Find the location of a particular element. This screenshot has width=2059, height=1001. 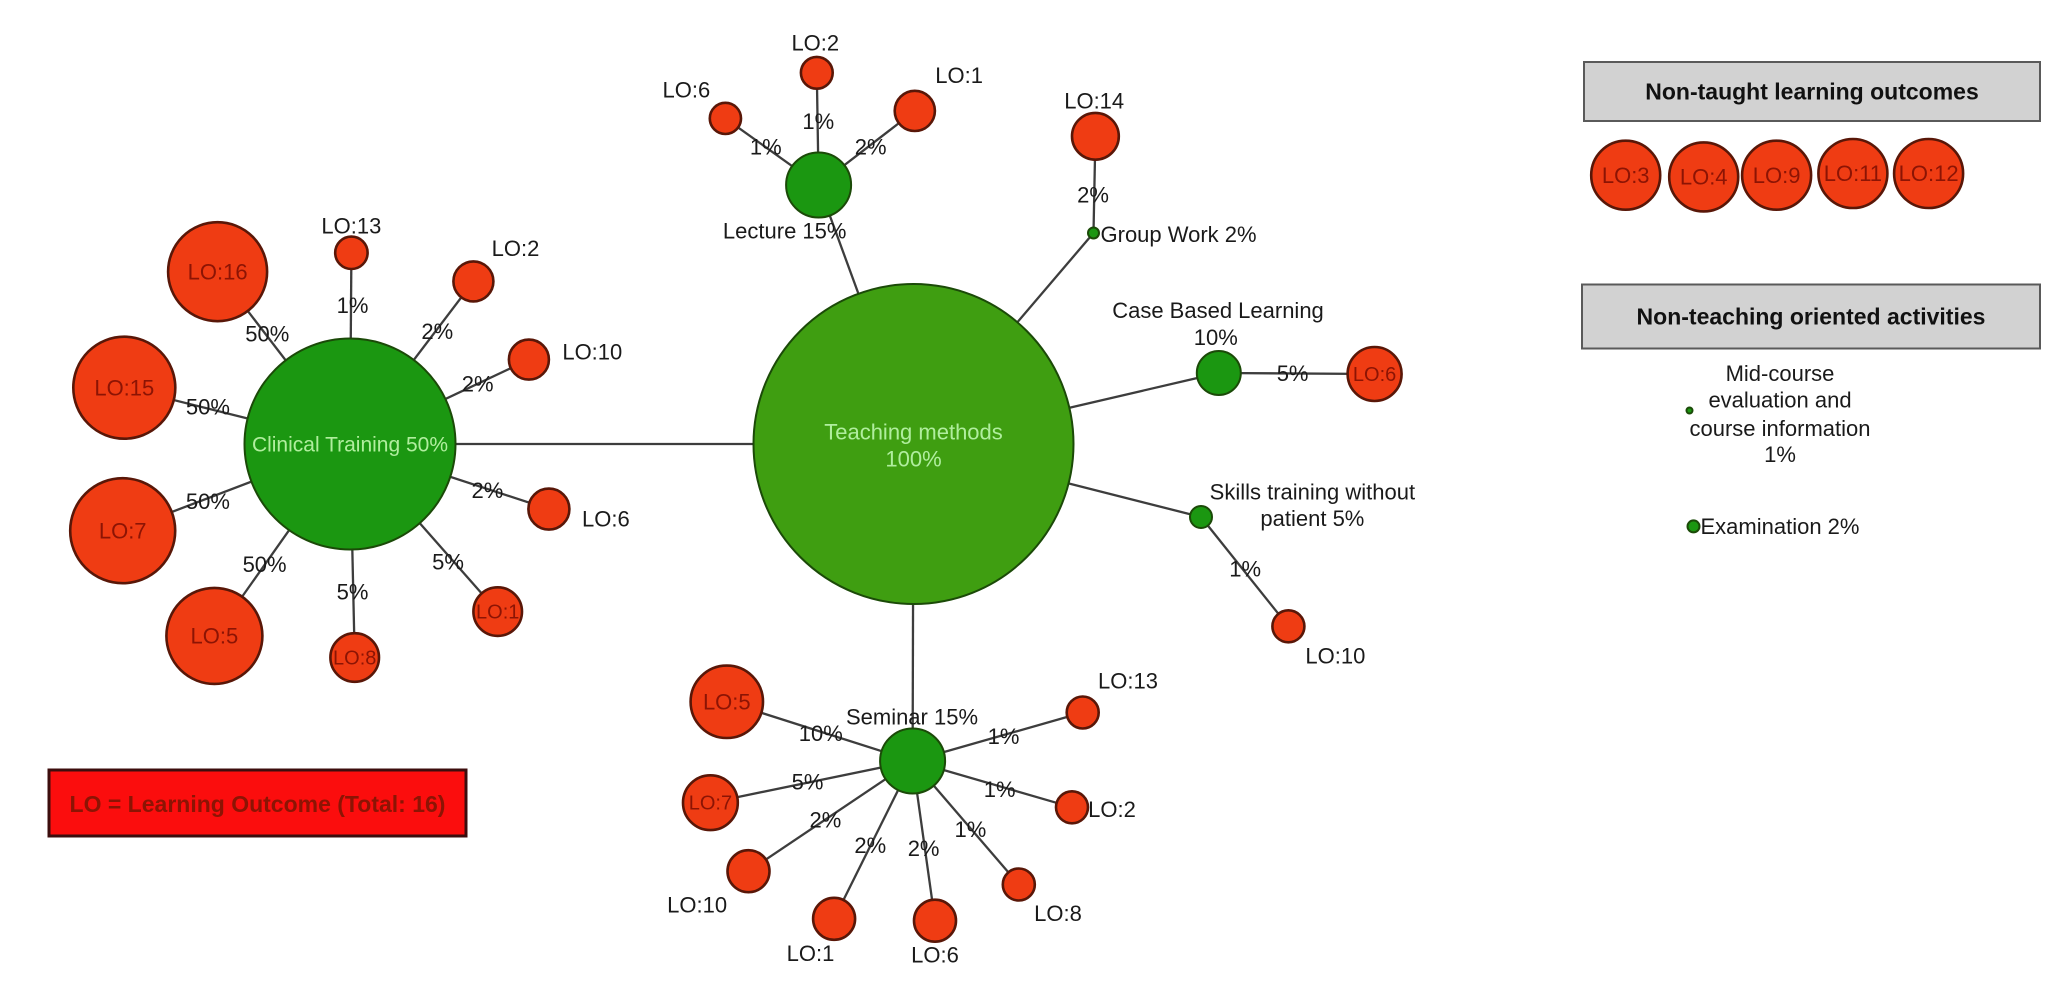

svg-text: LO:3 is located at coordinates (1626, 175).